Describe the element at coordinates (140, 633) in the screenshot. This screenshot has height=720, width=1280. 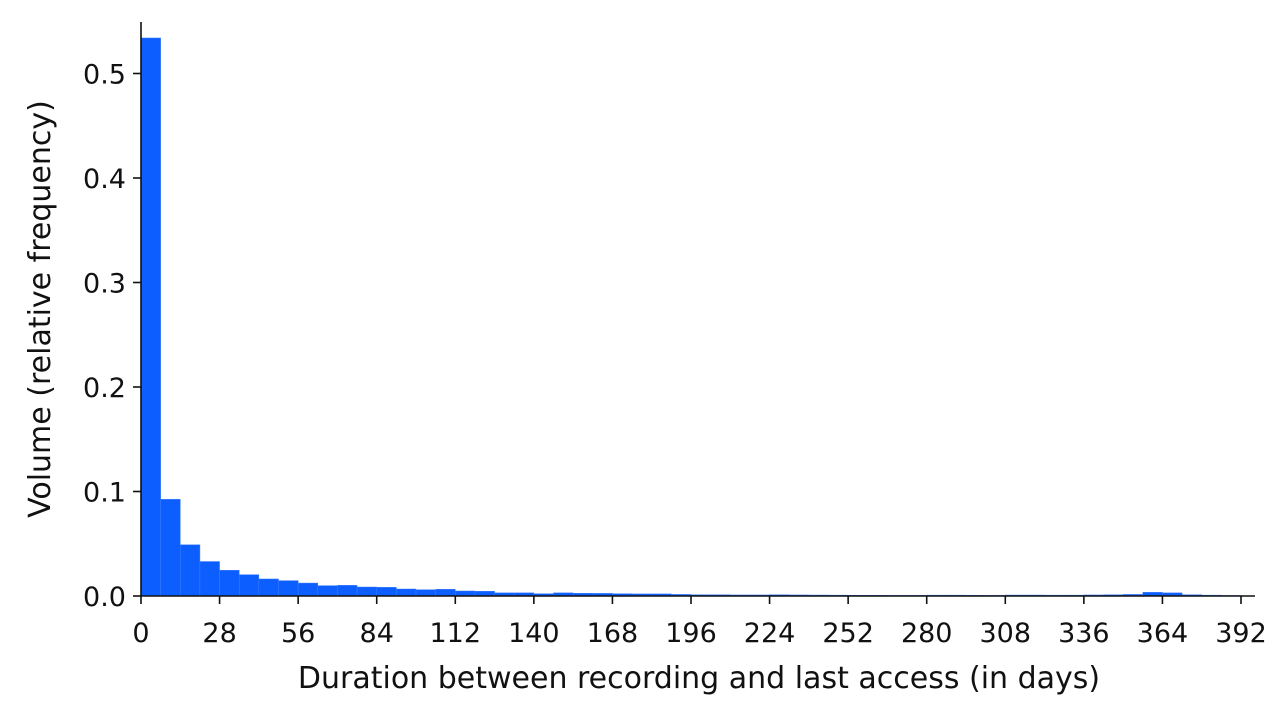
I see `x-tick-label: 0` at that location.